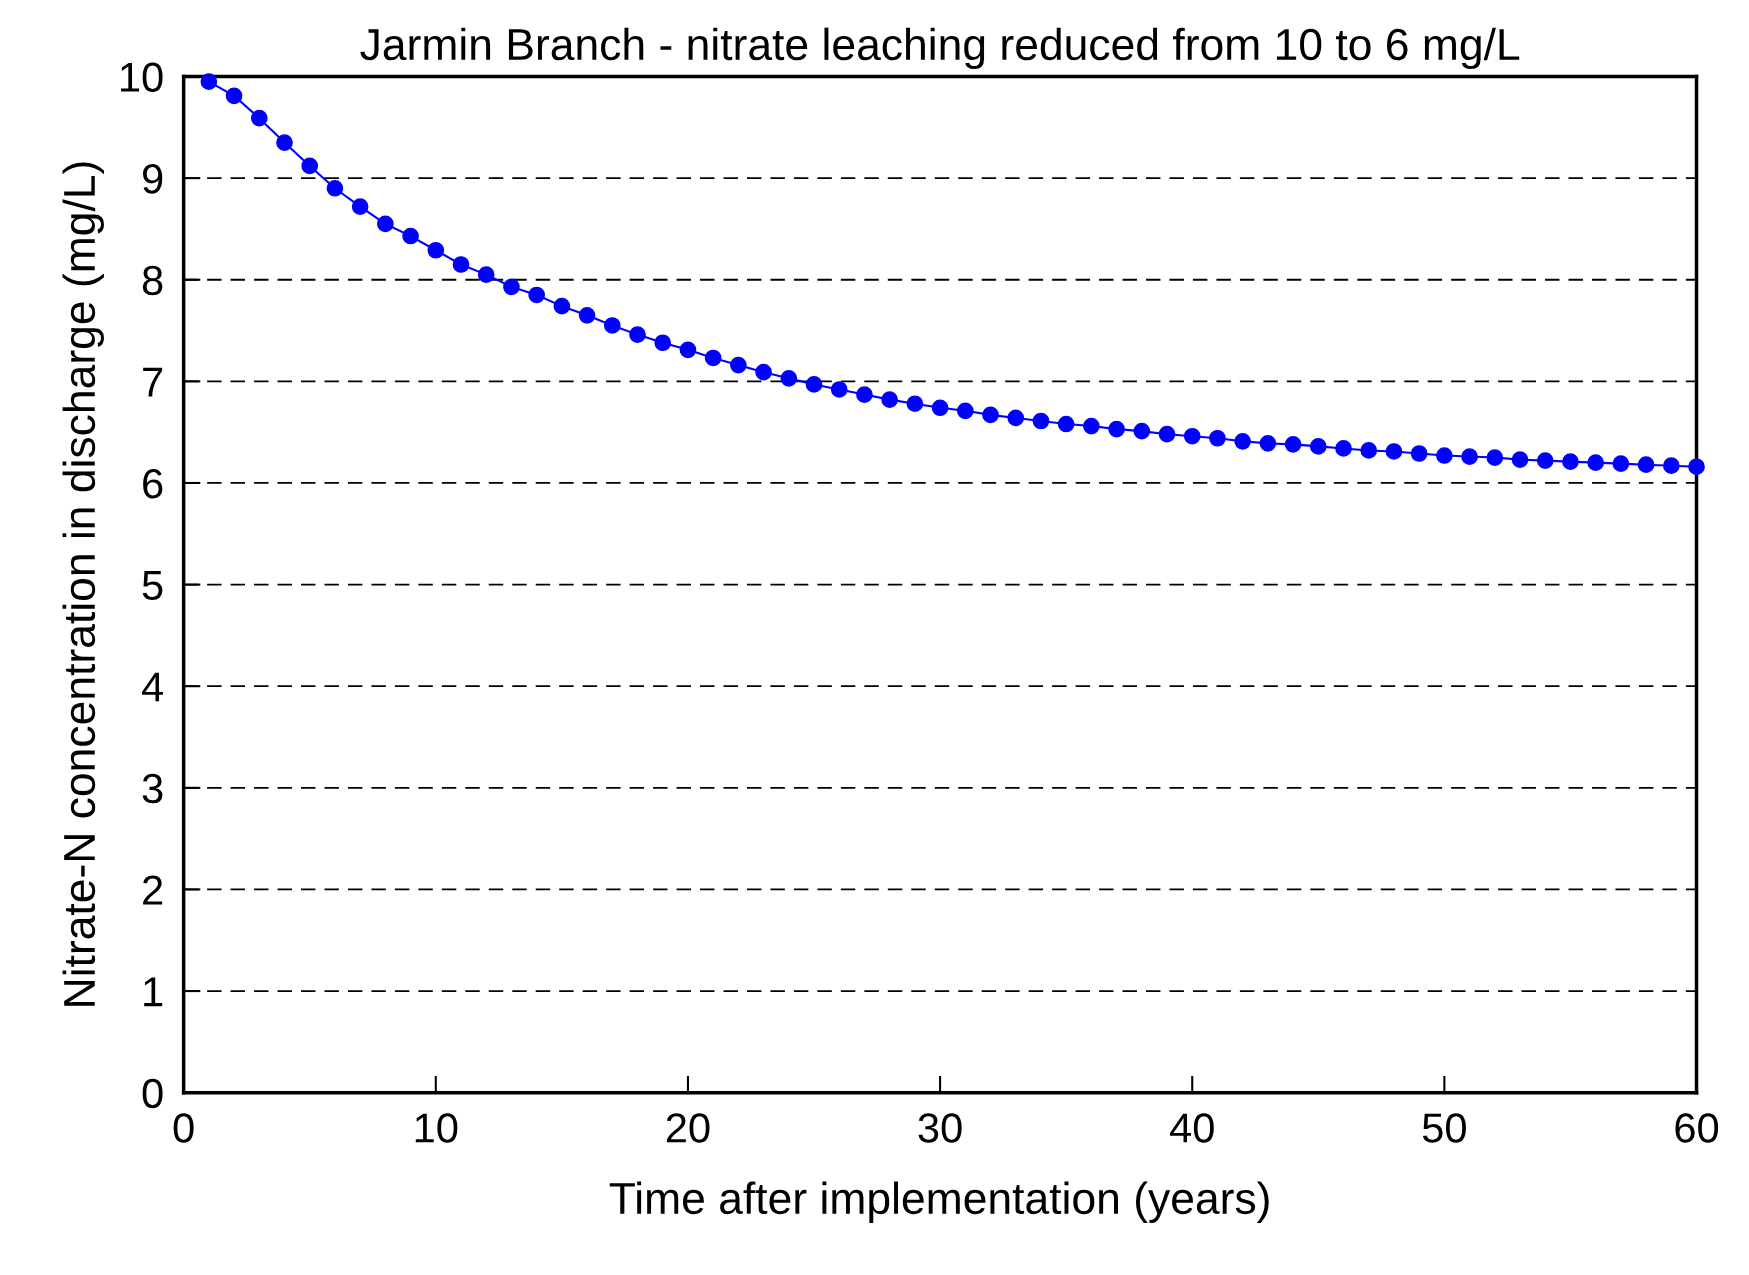 The height and width of the screenshot is (1275, 1749). What do you see at coordinates (152, 179) in the screenshot?
I see `y-tick-label: 9` at bounding box center [152, 179].